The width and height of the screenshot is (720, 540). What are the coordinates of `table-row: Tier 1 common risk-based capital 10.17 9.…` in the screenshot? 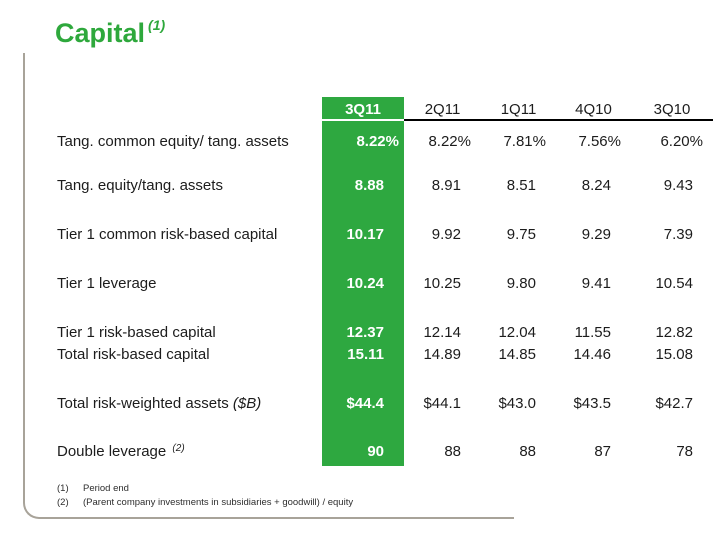 It's located at (385, 235).